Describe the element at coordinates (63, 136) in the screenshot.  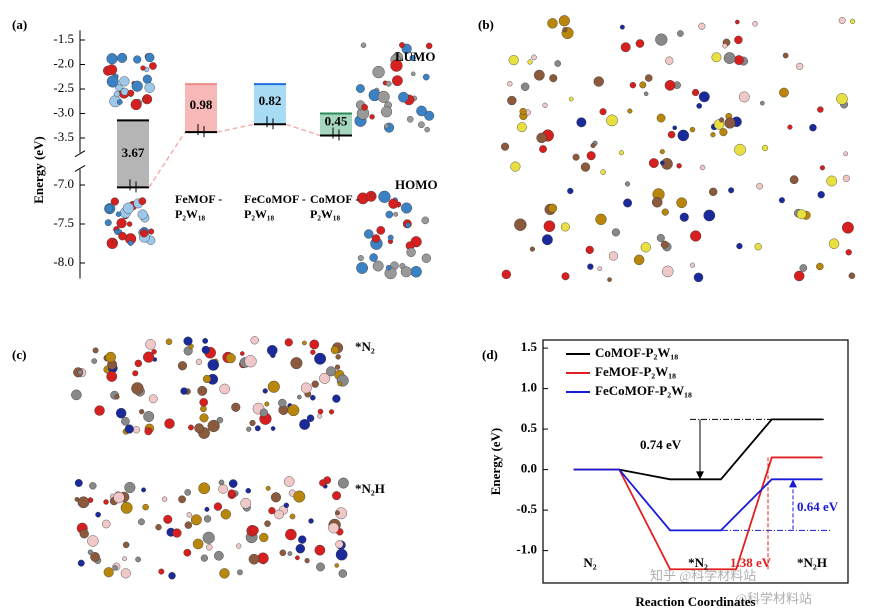
I see `y-tick-label: -3.5` at that location.